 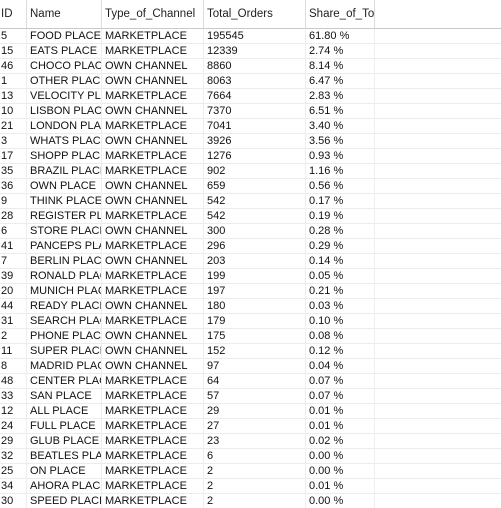 What do you see at coordinates (13, 66) in the screenshot?
I see `cell-id: 46` at bounding box center [13, 66].